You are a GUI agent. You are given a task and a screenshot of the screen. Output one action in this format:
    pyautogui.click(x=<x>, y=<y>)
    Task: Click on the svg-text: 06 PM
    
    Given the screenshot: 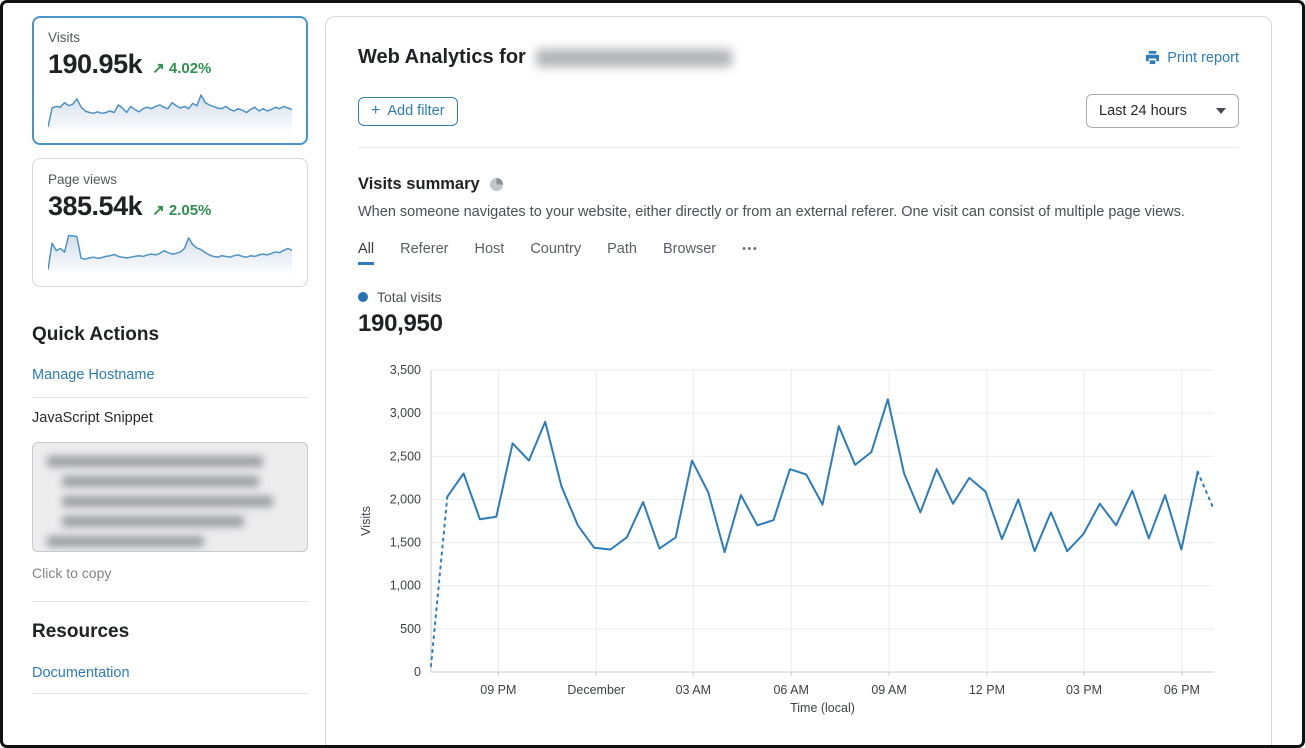 What is the action you would take?
    pyautogui.click(x=1182, y=690)
    